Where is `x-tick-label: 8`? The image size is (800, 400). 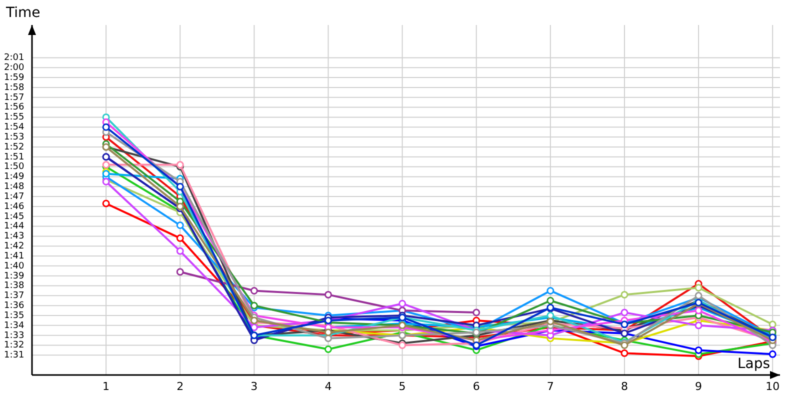
x-tick-label: 8 is located at coordinates (624, 386).